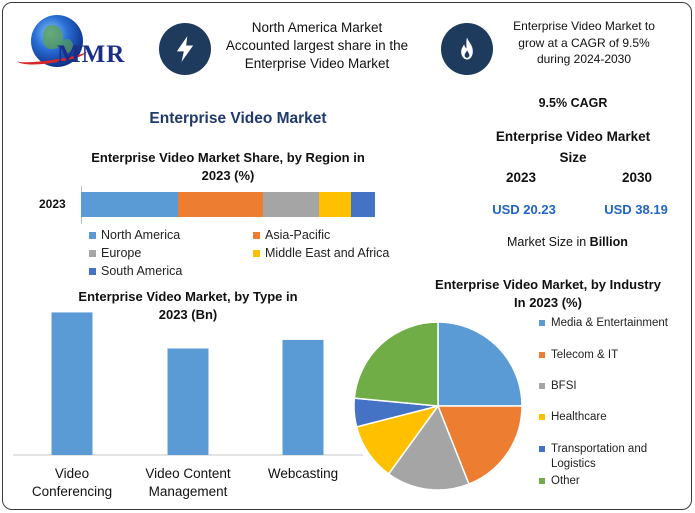 The image size is (695, 513). I want to click on type-title-line-1: Enterprise Video Market, by Type in, so click(188, 296).